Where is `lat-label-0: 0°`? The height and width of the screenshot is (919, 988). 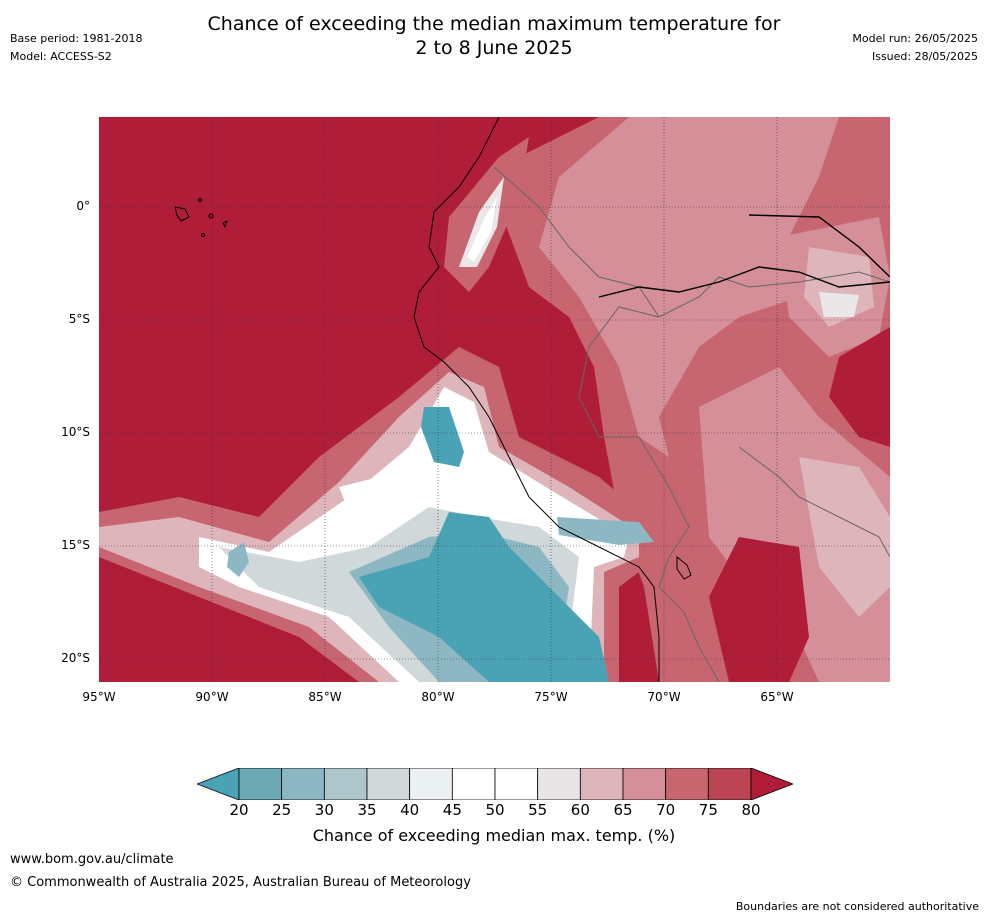 lat-label-0: 0° is located at coordinates (83, 206).